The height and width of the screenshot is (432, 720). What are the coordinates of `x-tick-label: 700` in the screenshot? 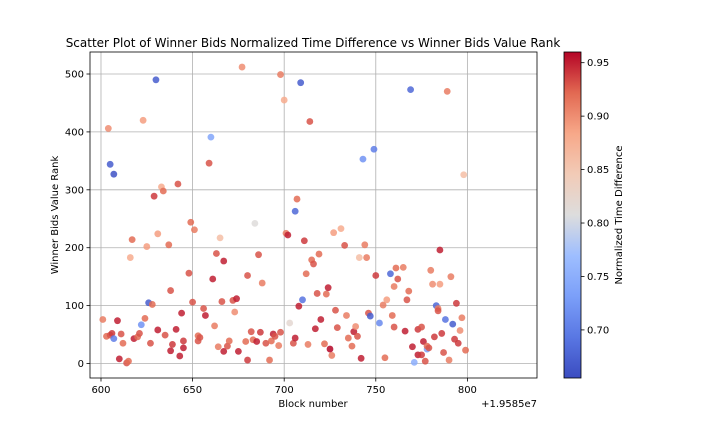 It's located at (284, 390).